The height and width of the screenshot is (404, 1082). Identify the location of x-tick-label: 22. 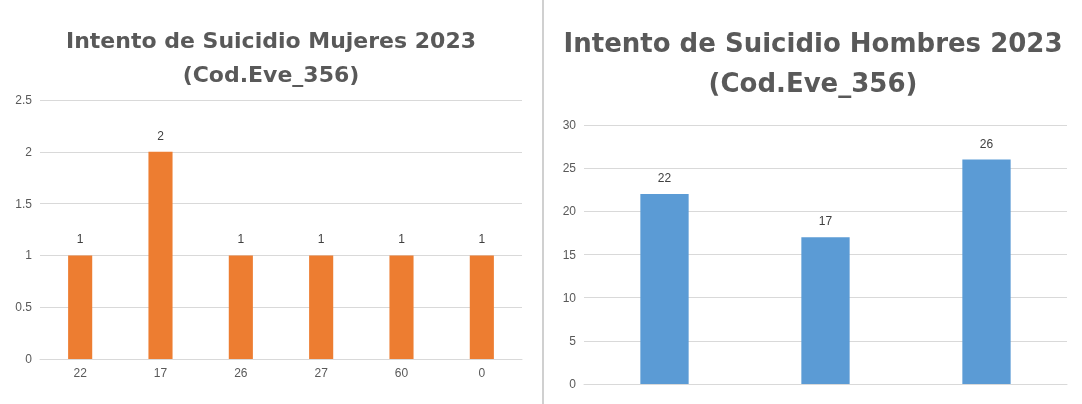
(80, 373).